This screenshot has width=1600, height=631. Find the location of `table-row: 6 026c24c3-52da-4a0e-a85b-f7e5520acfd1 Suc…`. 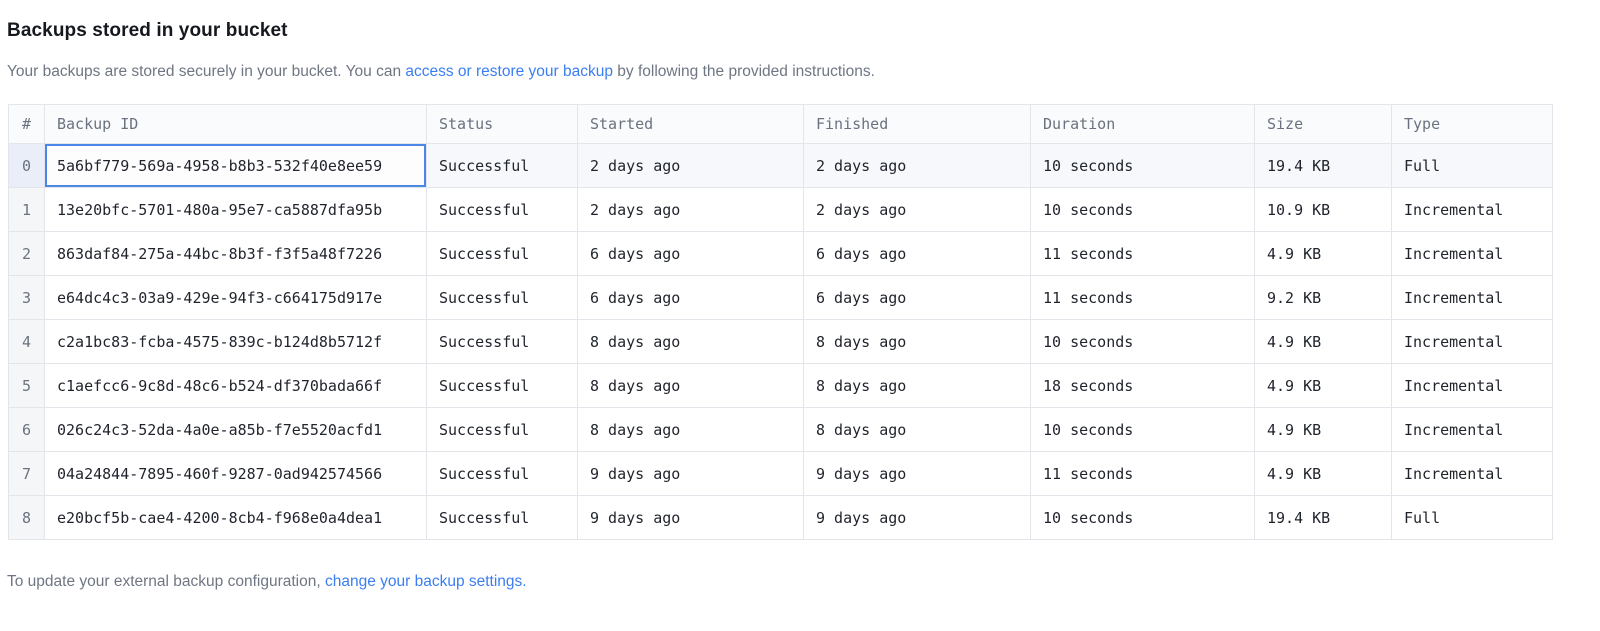

table-row: 6 026c24c3-52da-4a0e-a85b-f7e5520acfd1 Suc… is located at coordinates (780, 429).